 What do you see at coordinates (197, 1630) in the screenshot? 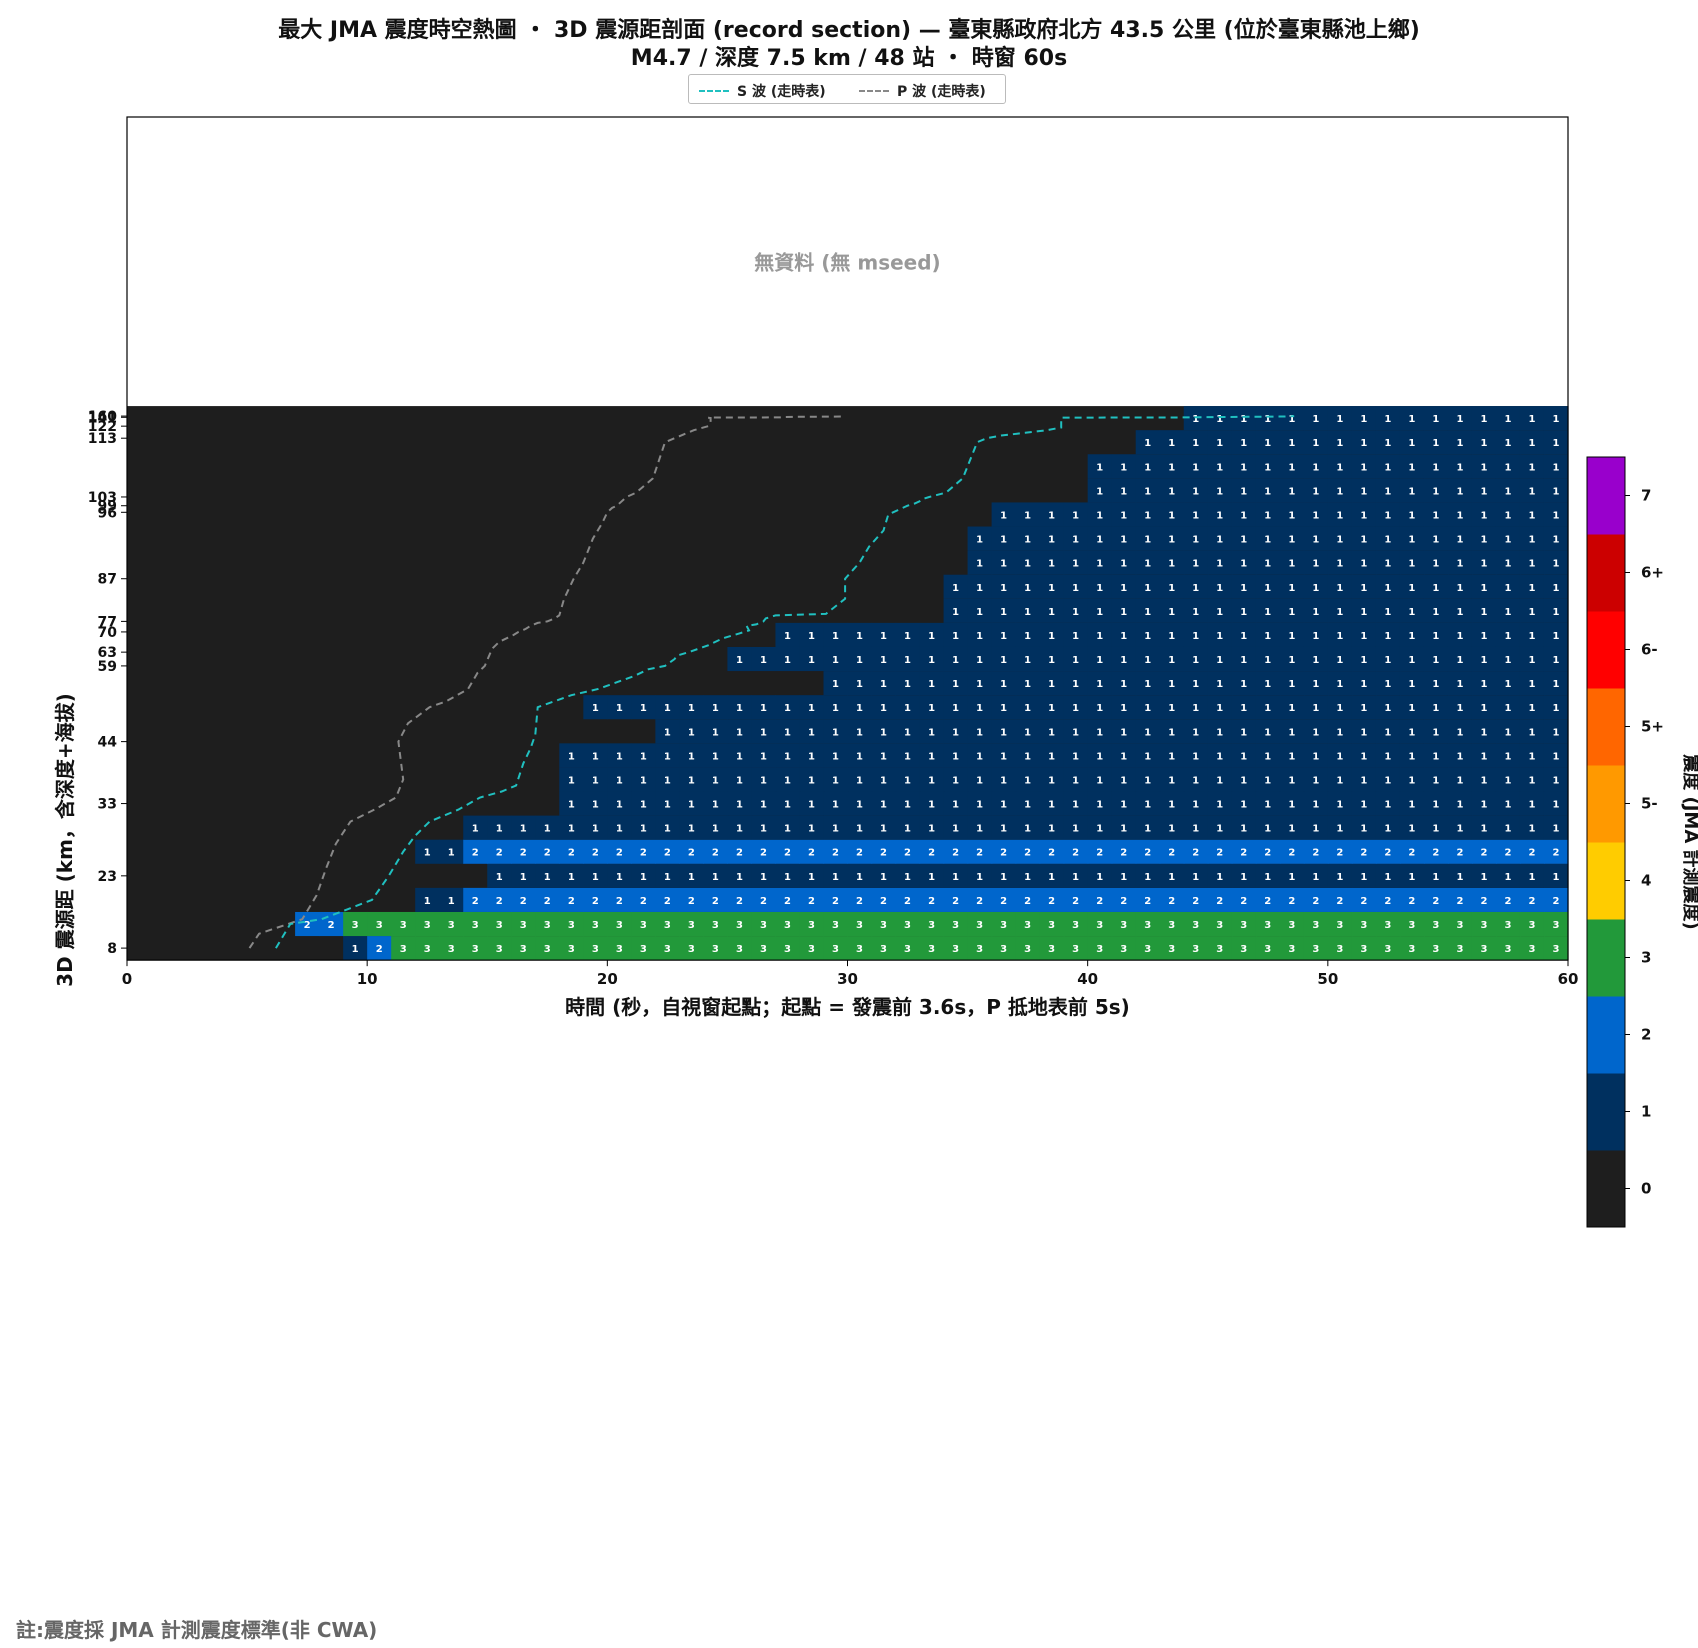
I see `footnote: 註:震度採 JMA 計測震度標準(非 CWA)` at bounding box center [197, 1630].